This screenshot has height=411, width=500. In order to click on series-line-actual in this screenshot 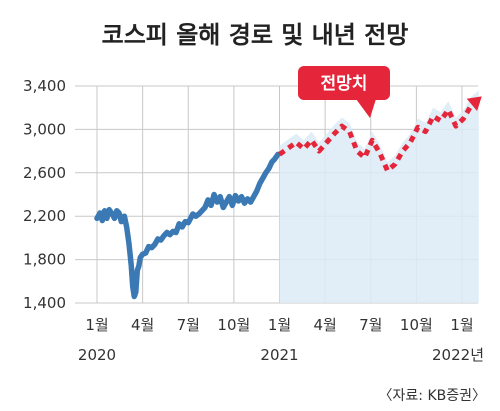, I will do `click(187, 225)`.